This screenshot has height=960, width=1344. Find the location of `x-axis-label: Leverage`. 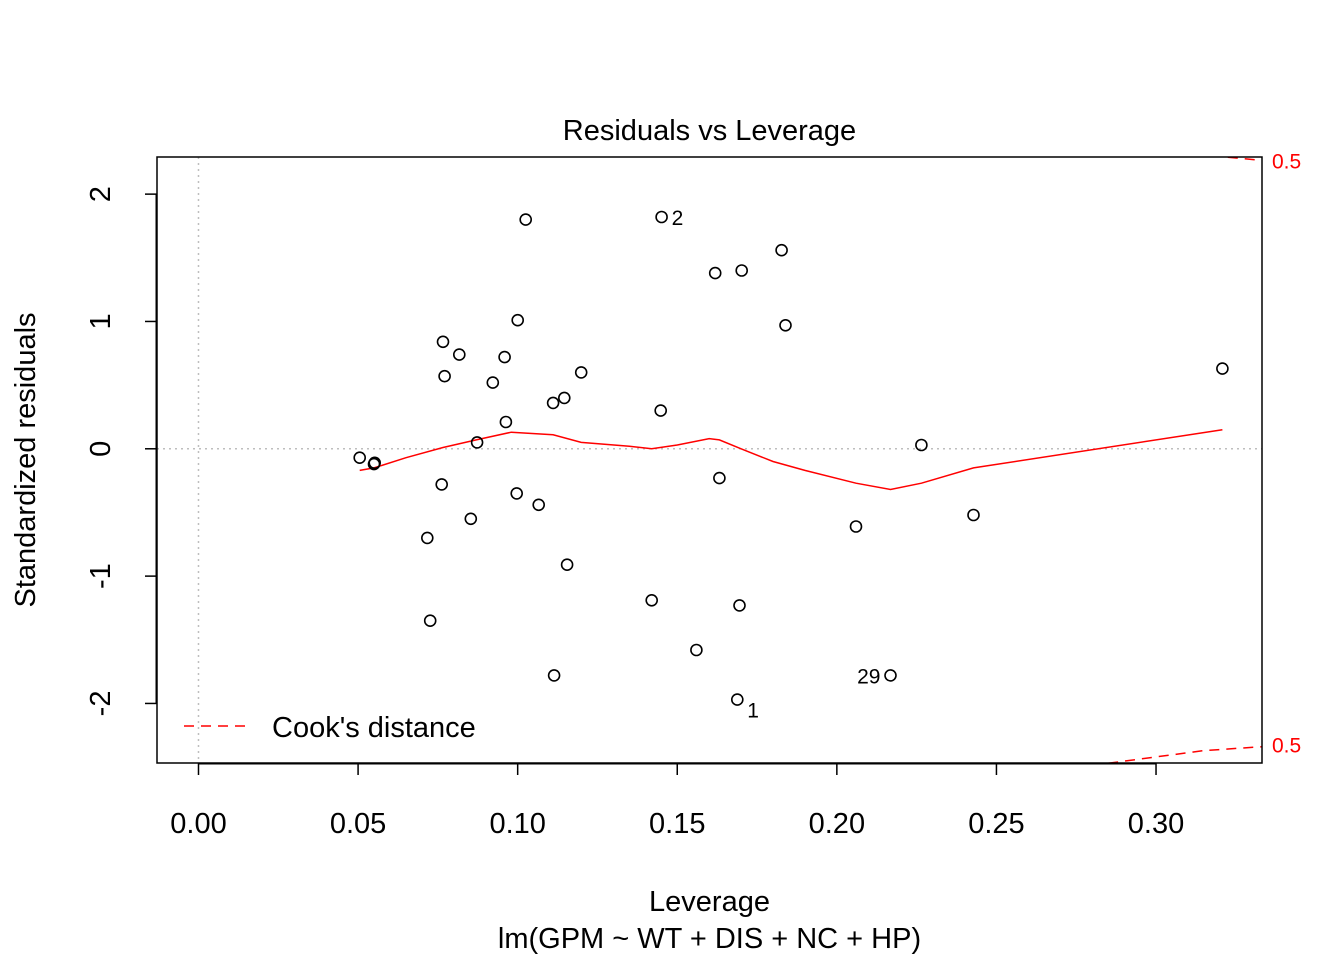

x-axis-label: Leverage is located at coordinates (709, 902).